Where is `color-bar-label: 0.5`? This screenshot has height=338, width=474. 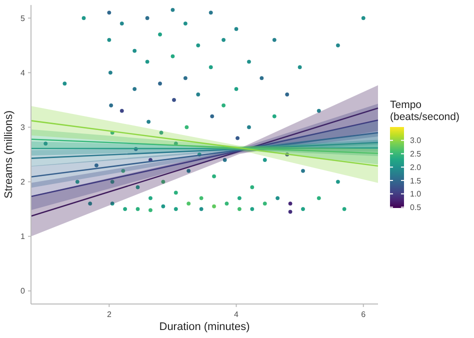
color-bar-label: 0.5 is located at coordinates (416, 207).